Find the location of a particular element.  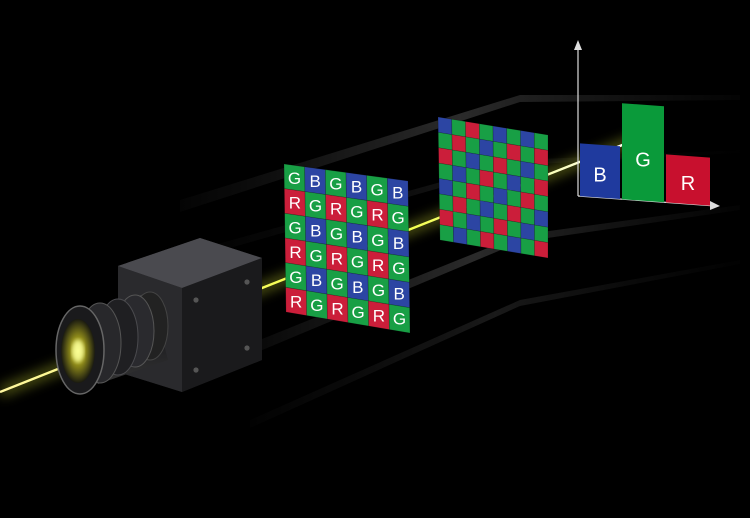

channel-bar-label: B is located at coordinates (599, 175).